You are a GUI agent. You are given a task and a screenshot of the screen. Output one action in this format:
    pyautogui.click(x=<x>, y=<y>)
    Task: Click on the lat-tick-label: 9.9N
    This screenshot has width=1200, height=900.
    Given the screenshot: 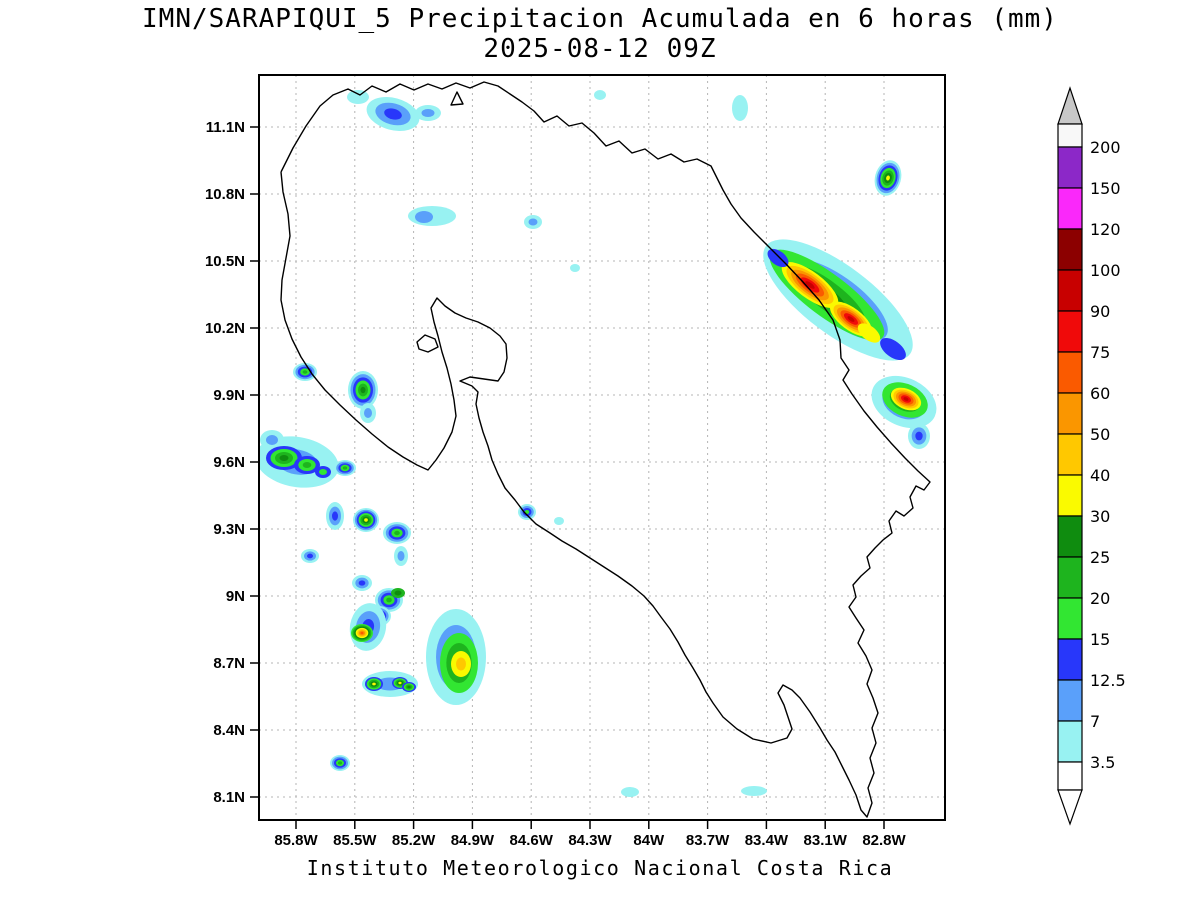 What is the action you would take?
    pyautogui.click(x=229, y=395)
    